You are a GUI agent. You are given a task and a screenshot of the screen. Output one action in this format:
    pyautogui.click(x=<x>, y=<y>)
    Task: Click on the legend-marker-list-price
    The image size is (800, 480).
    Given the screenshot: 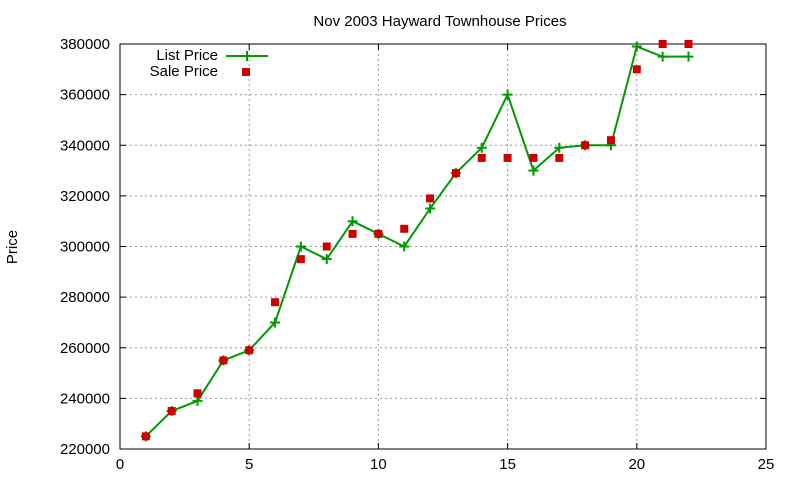 What is the action you would take?
    pyautogui.click(x=247, y=56)
    